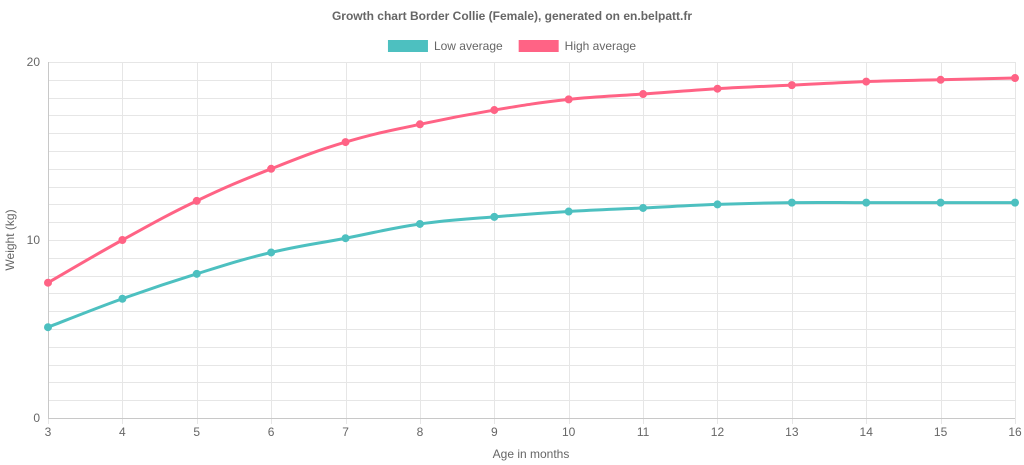 The height and width of the screenshot is (465, 1024). Describe the element at coordinates (941, 432) in the screenshot. I see `x-tick-label: 15` at that location.